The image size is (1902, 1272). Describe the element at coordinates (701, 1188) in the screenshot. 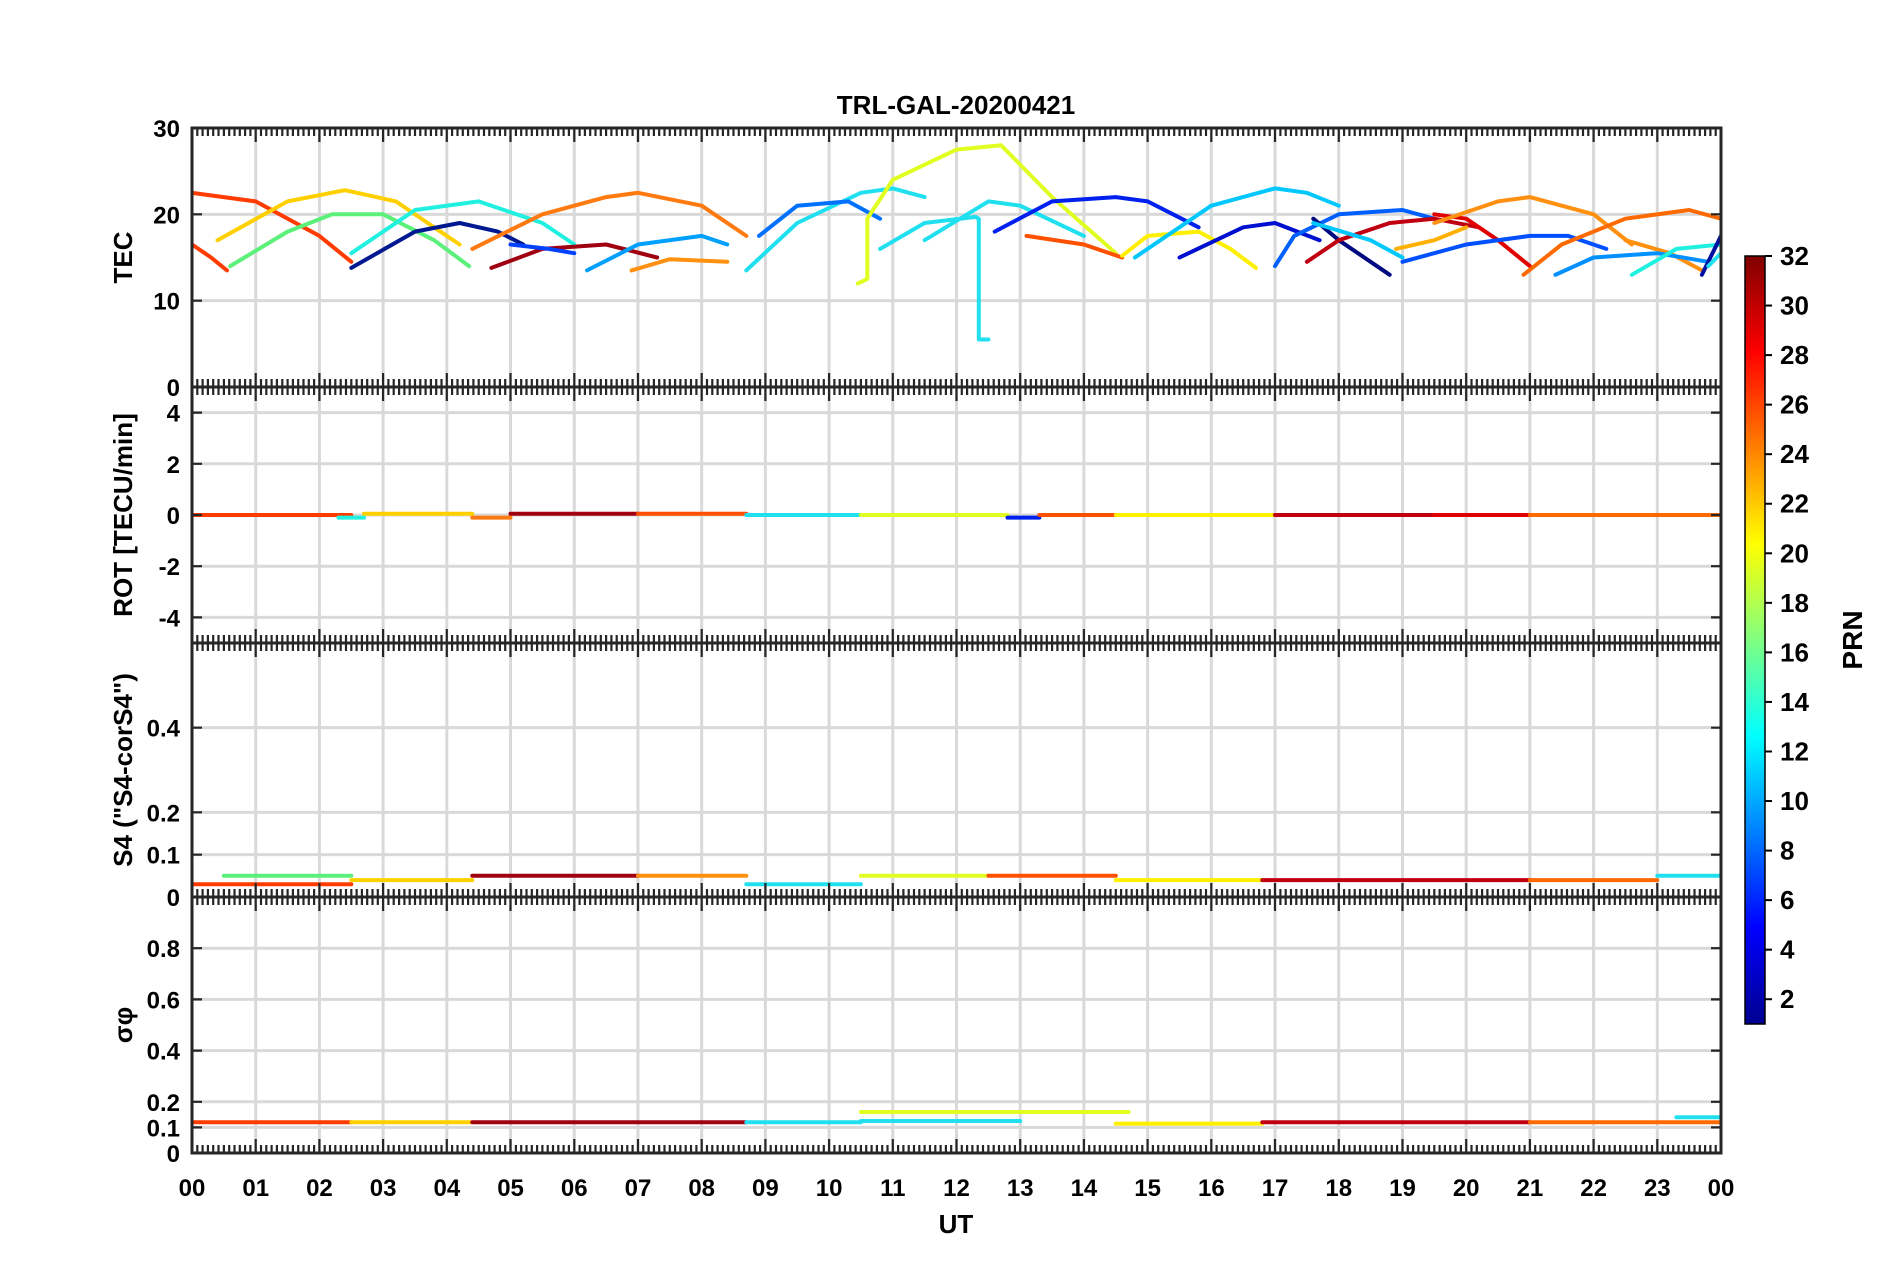

I see `x-tick-label: 08` at that location.